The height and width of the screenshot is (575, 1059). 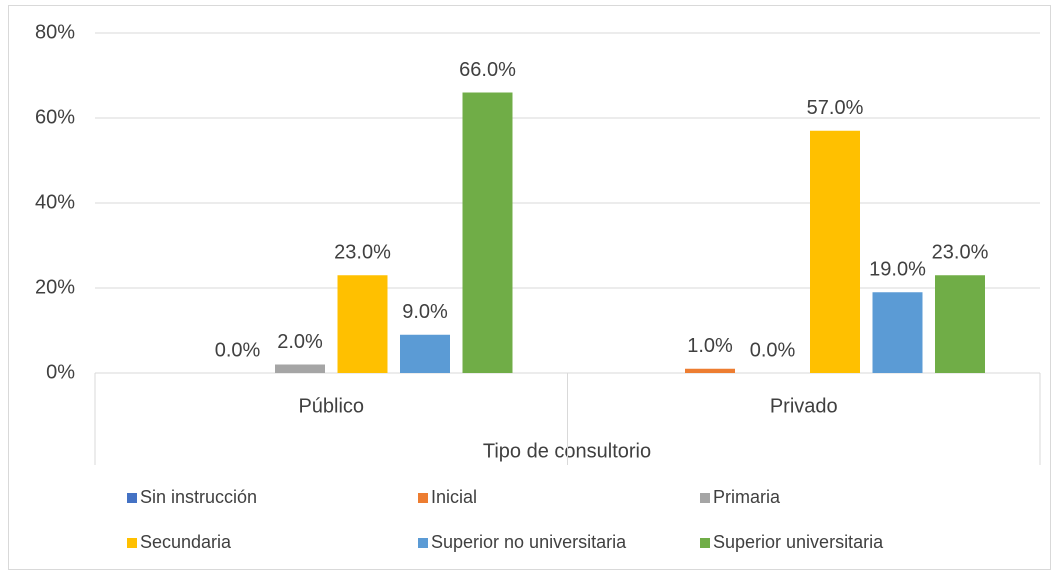 I want to click on data-label: 57.0%, so click(x=835, y=108).